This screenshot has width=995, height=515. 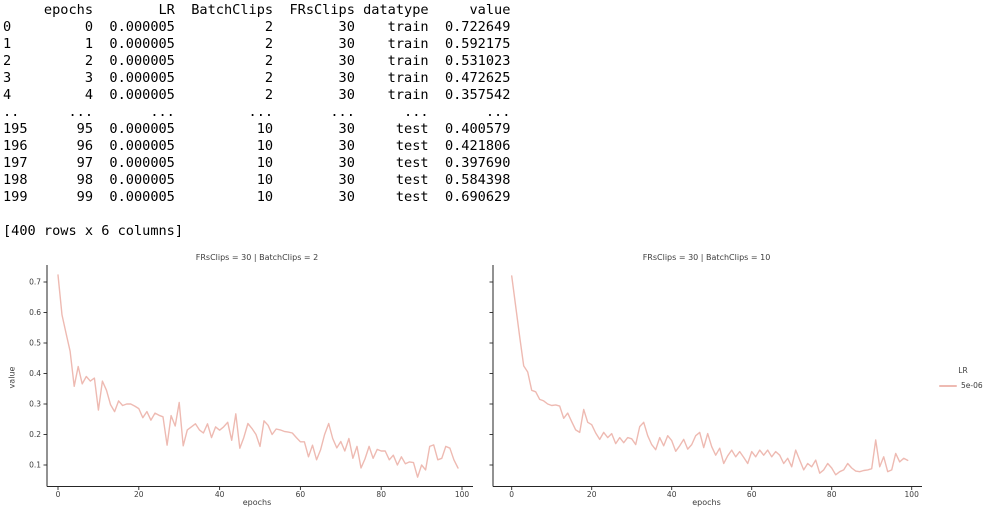 I want to click on y-tick-label: 0.1, so click(x=35, y=465).